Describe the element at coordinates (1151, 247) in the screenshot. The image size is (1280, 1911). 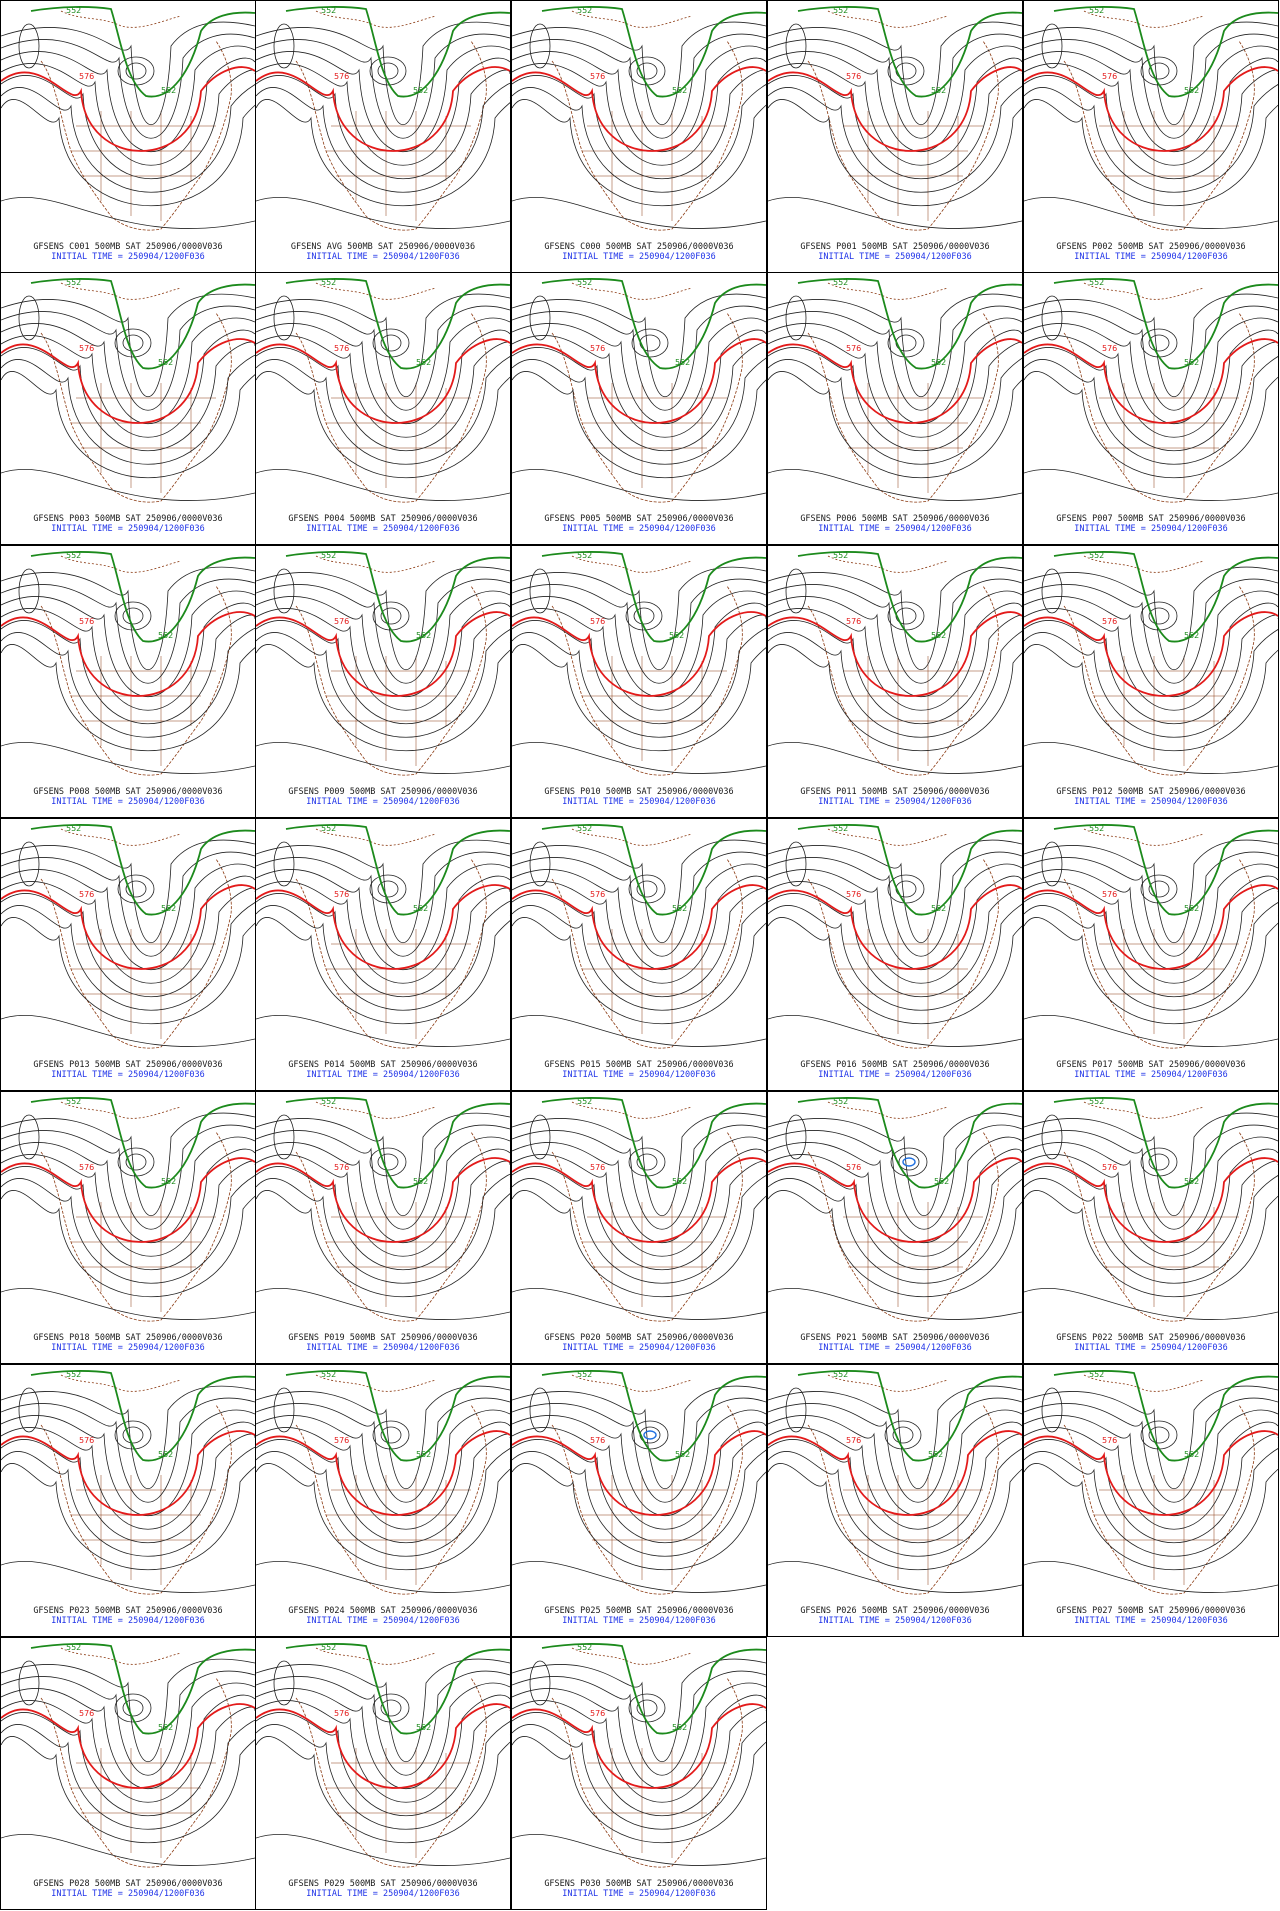
I see `panel-title: GFSENS P002 500MB SAT 250906/0000V036` at that location.